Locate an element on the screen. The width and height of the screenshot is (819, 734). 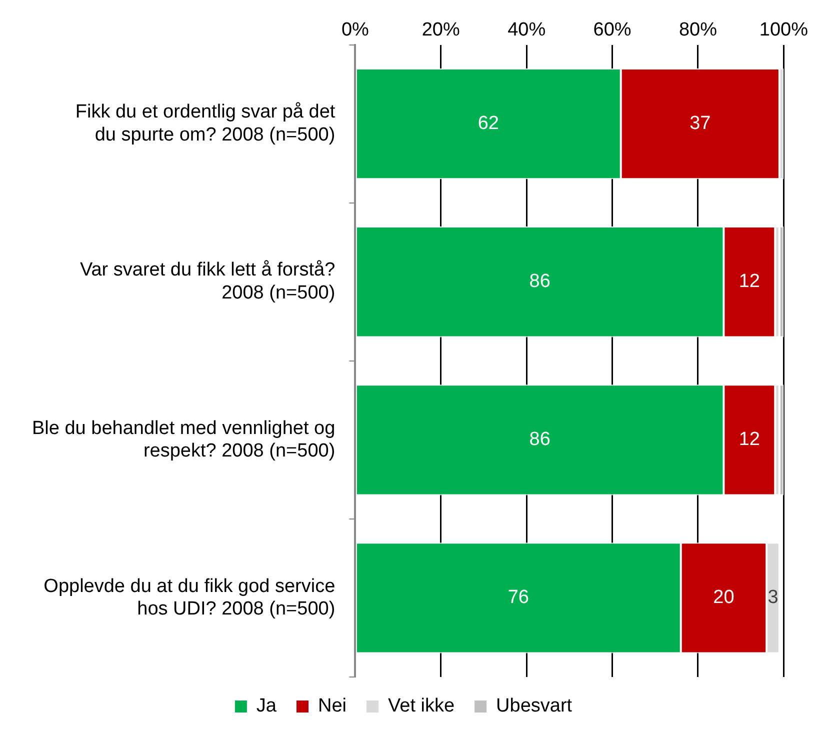
data-label: 3 is located at coordinates (773, 597).